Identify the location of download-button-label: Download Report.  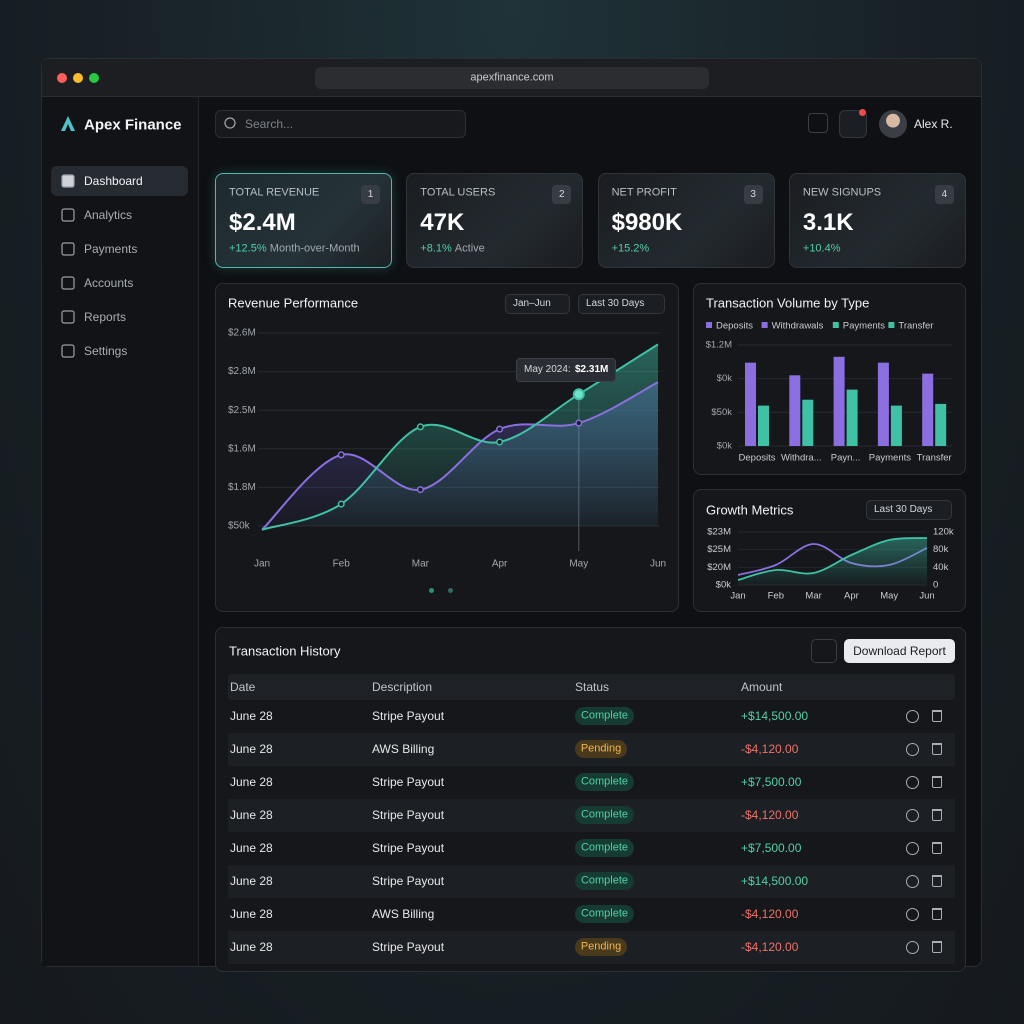
(899, 651).